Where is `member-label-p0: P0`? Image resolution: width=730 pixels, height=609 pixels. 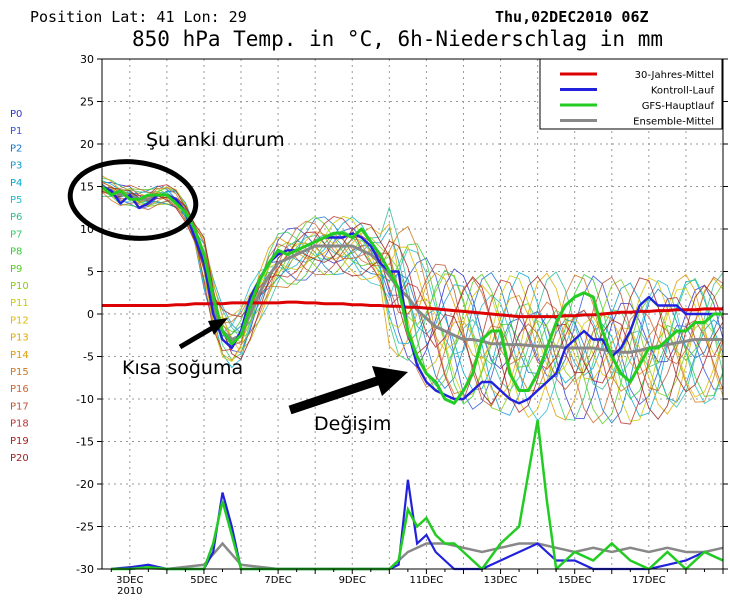 member-label-p0: P0 is located at coordinates (16, 114).